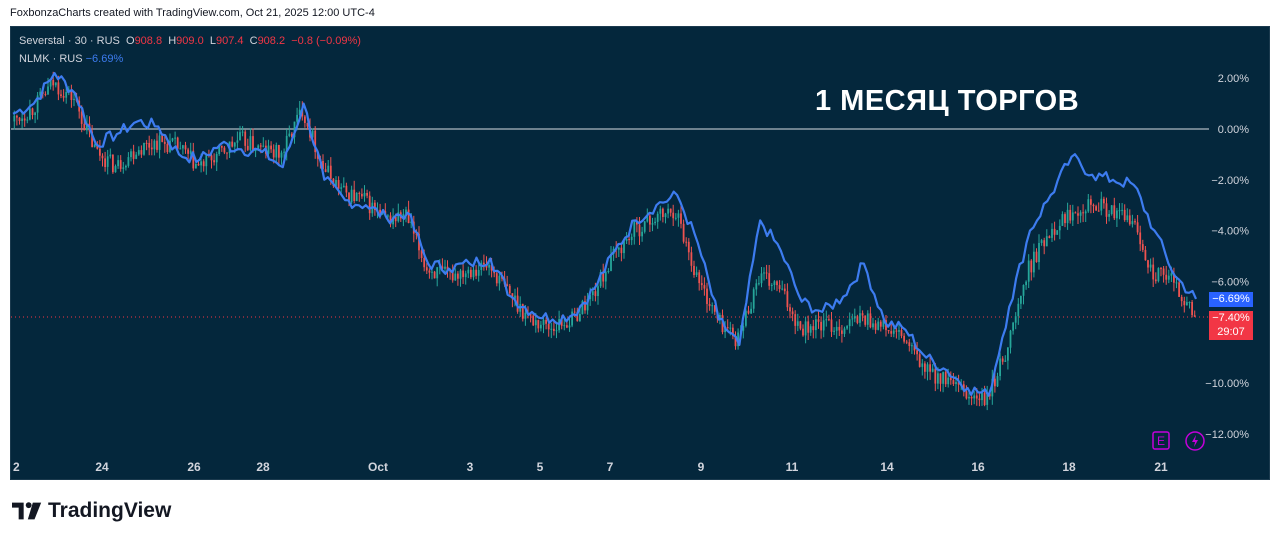 This screenshot has height=541, width=1281. I want to click on earnings-icon: E, so click(1161, 441).